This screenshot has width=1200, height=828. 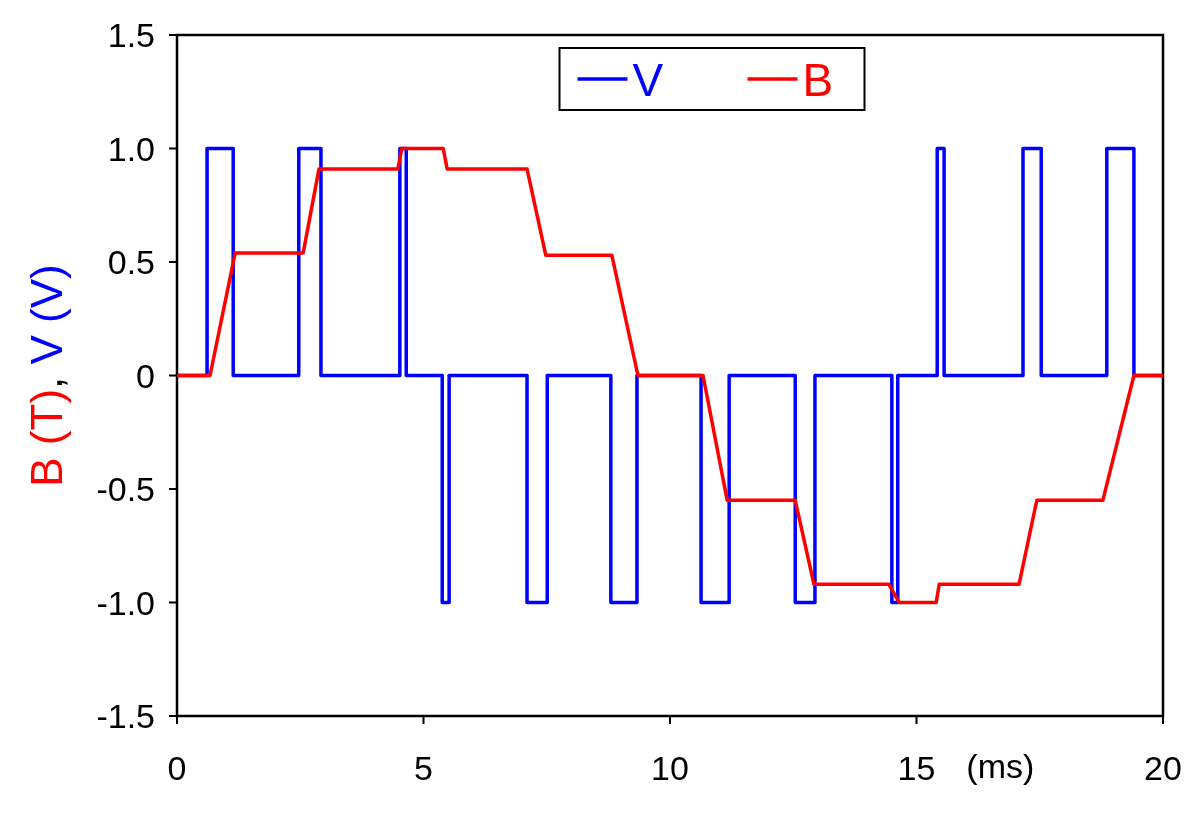 I want to click on x-axis-title: (ms), so click(x=1000, y=766).